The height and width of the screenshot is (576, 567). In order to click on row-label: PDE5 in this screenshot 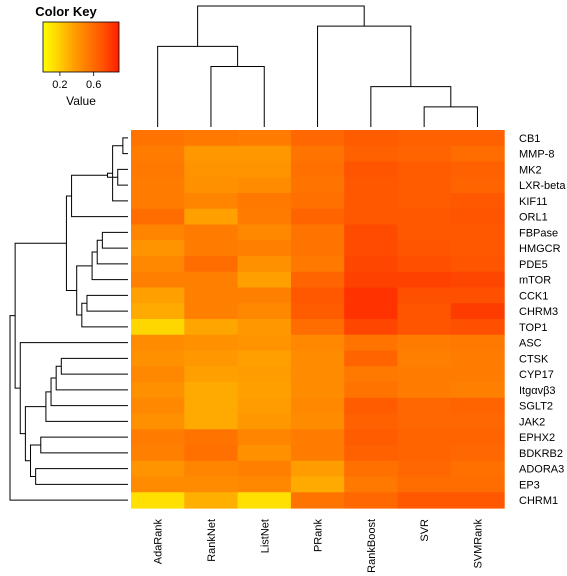, I will do `click(533, 265)`.